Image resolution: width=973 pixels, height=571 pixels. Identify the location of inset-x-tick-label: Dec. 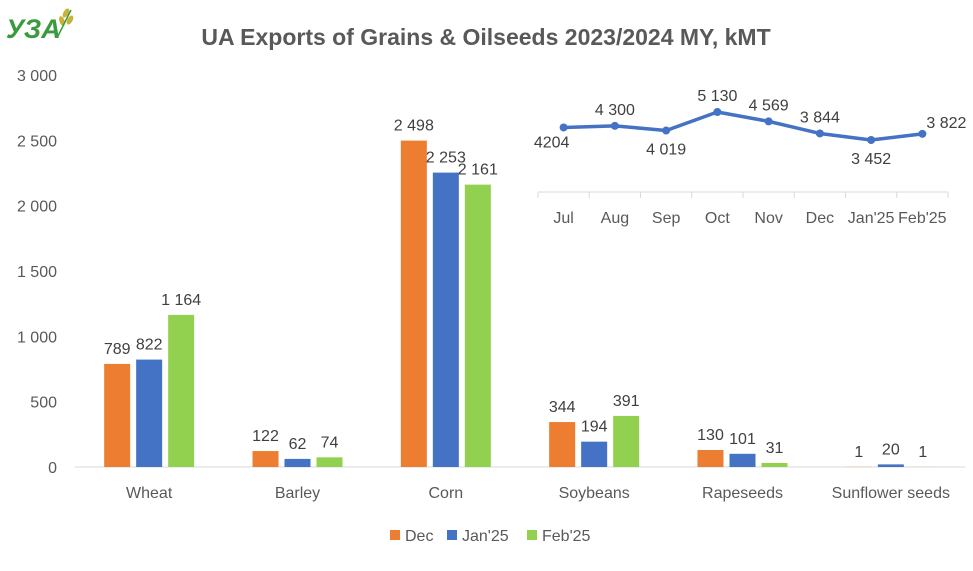
(820, 218).